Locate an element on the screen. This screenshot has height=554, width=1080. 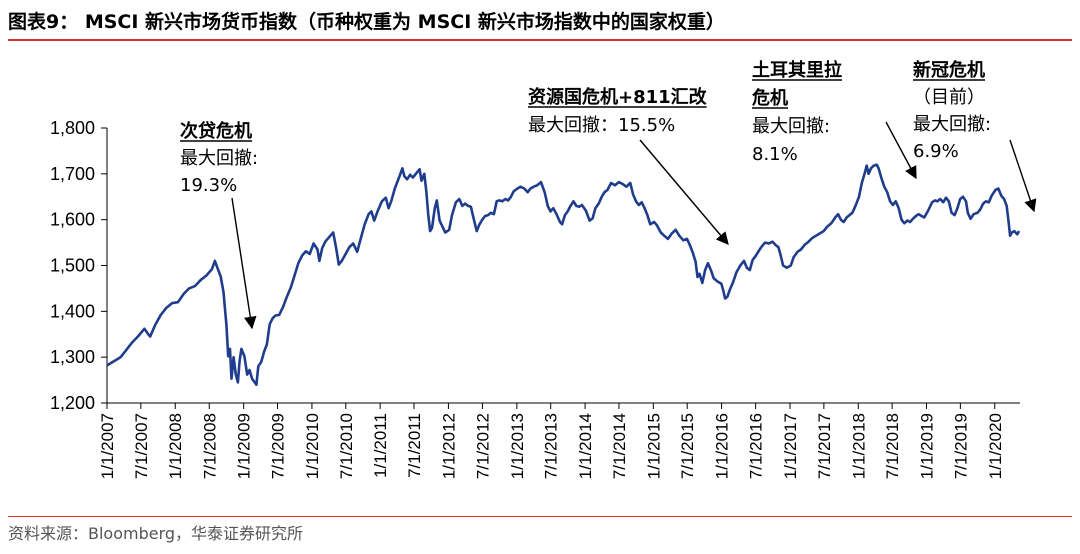
x-tick-label: 7/1/2009 is located at coordinates (278, 446).